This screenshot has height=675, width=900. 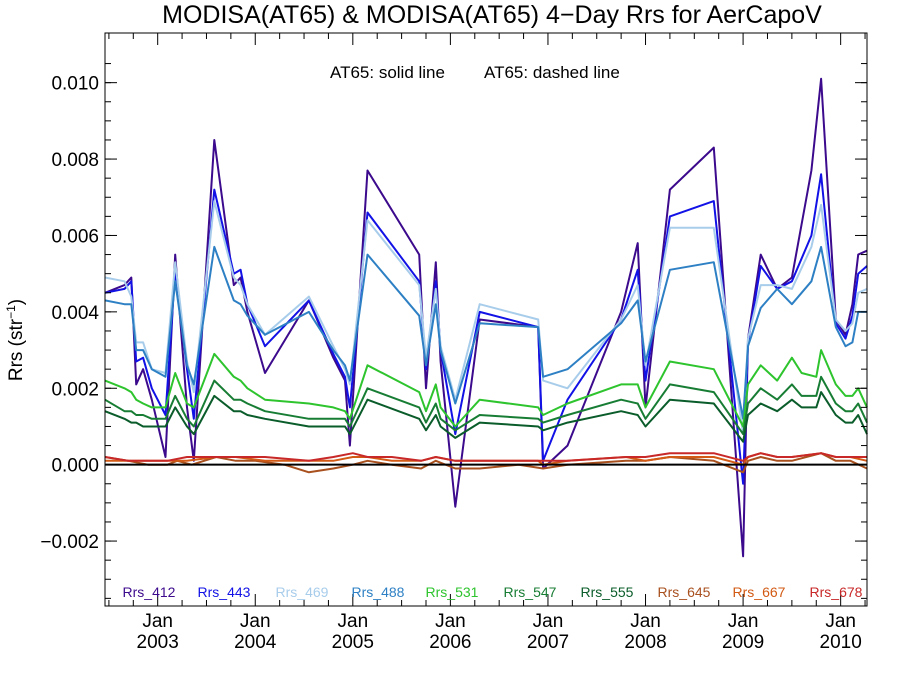 What do you see at coordinates (11, 312) in the screenshot?
I see `y-axis-label-superscript: −1` at bounding box center [11, 312].